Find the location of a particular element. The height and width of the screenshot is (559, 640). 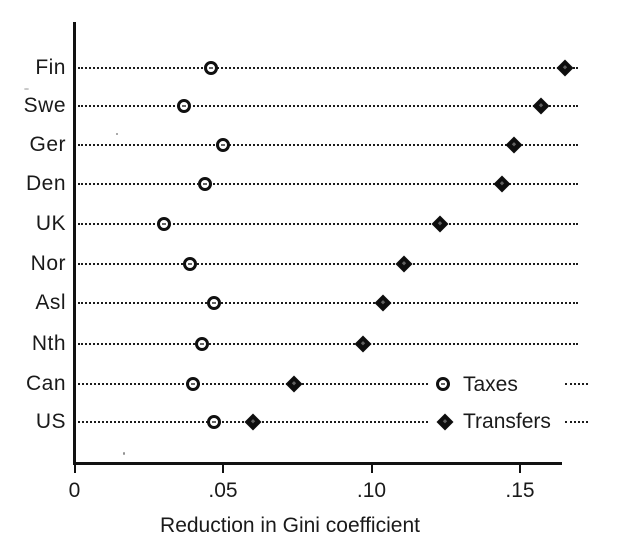

category-label-ger: Ger is located at coordinates (47, 144).